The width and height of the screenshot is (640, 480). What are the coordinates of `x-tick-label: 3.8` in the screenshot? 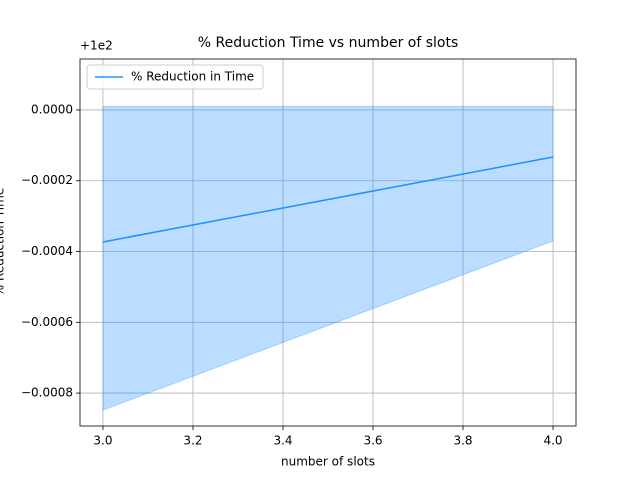 It's located at (462, 441).